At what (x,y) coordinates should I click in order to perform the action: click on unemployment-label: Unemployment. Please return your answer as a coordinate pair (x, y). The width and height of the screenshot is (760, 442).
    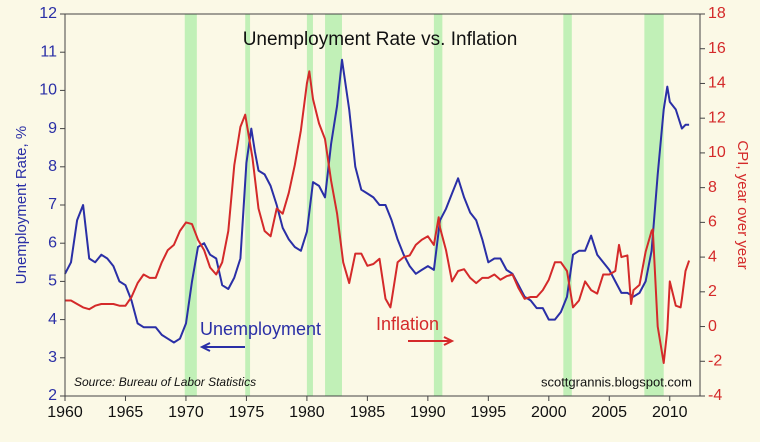
    Looking at the image, I should click on (260, 329).